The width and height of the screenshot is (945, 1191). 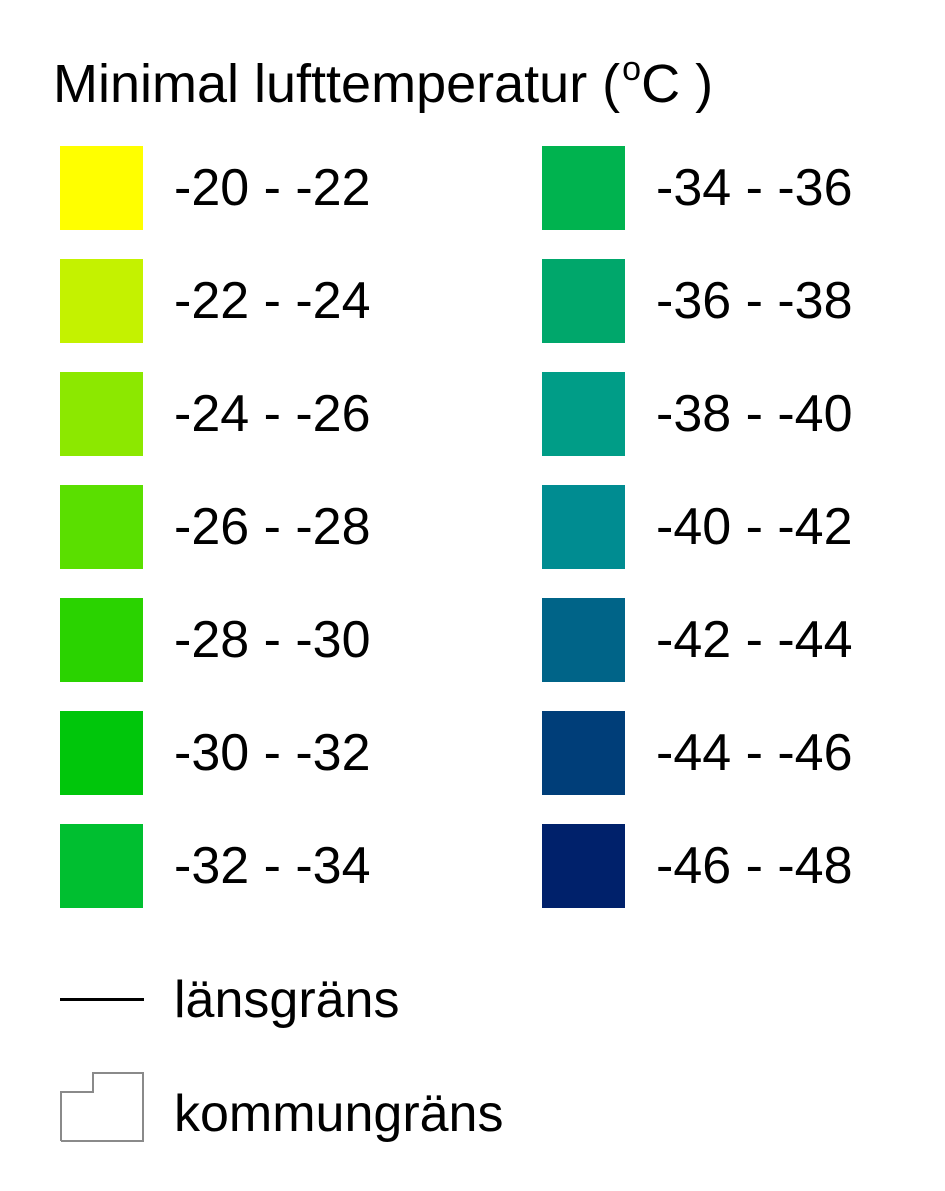 I want to click on legend-item: -34 - -36, so click(x=742, y=188).